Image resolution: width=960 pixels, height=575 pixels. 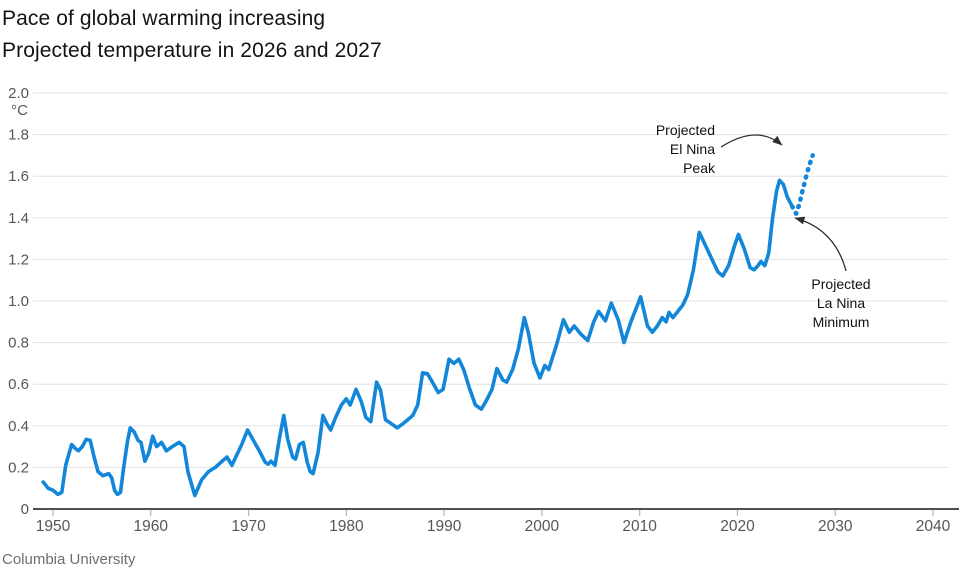 I want to click on annotation-arrows, so click(x=783, y=203).